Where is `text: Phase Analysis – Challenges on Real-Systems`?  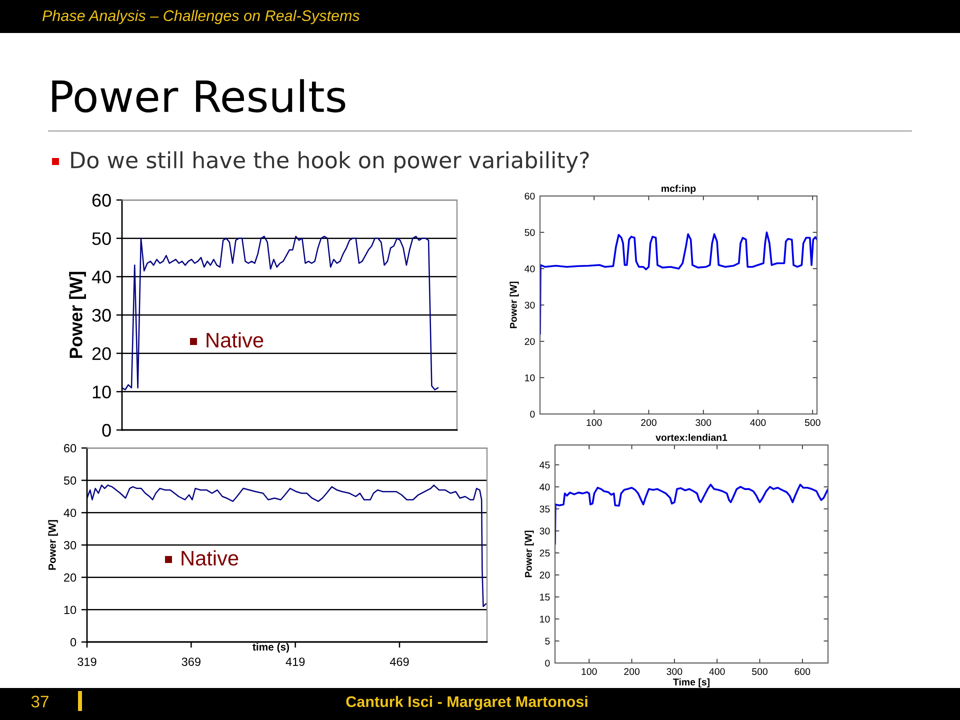 text: Phase Analysis – Challenges on Real-Systems is located at coordinates (201, 17).